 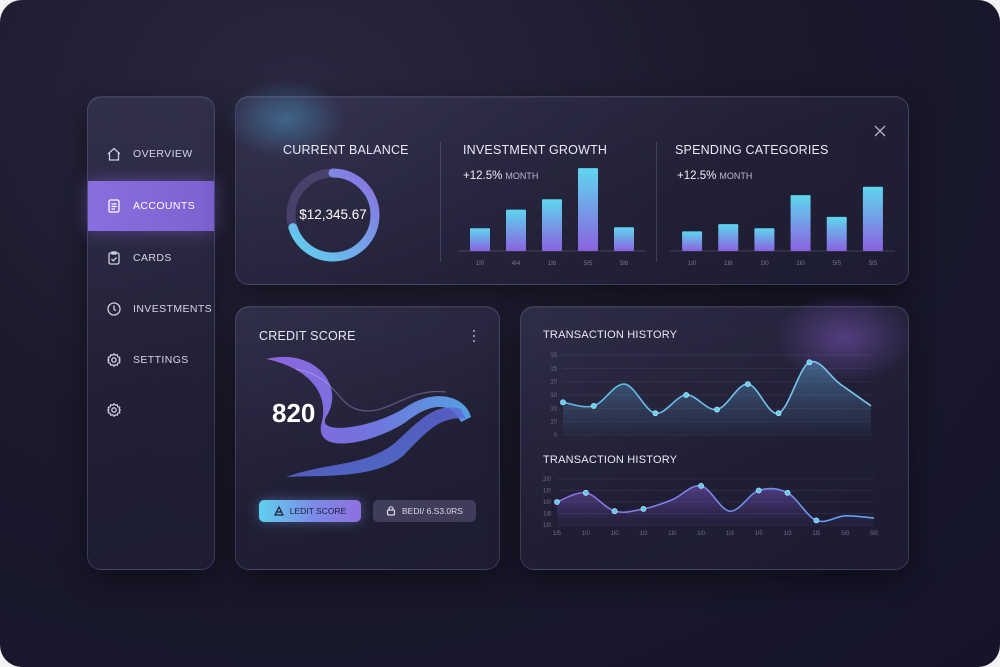 I want to click on home-icon, so click(x=114, y=154).